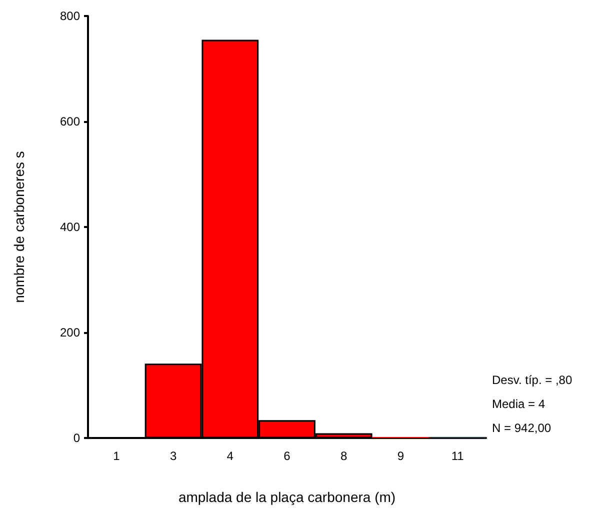 The image size is (613, 513). What do you see at coordinates (70, 227) in the screenshot?
I see `y-tick-label: 400` at bounding box center [70, 227].